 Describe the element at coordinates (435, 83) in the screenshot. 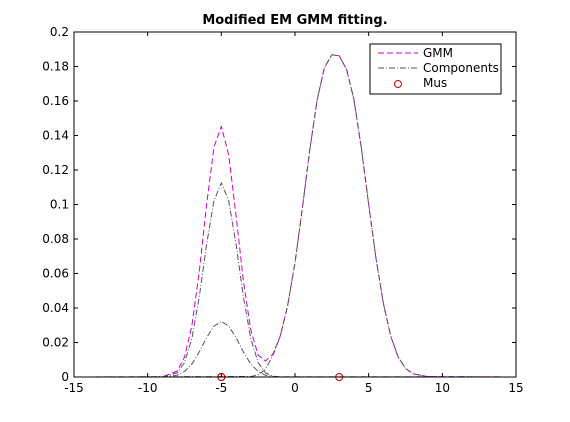

I see `legend-mus-label: Mus` at that location.